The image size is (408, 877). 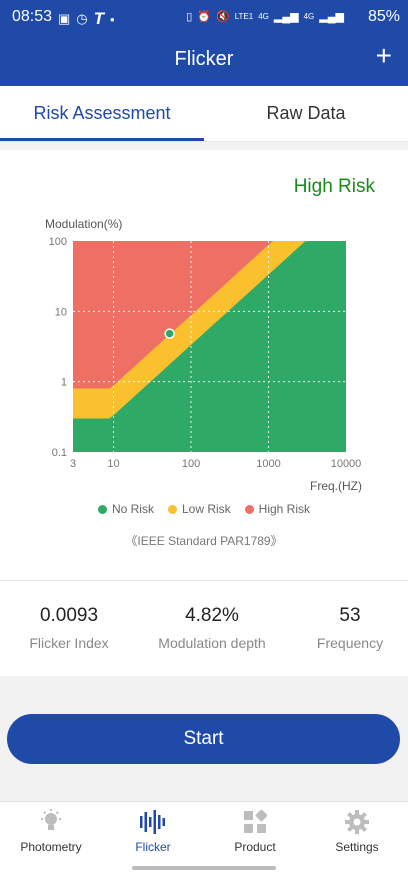 What do you see at coordinates (309, 16) in the screenshot?
I see `network-4g-label-2: 4G` at bounding box center [309, 16].